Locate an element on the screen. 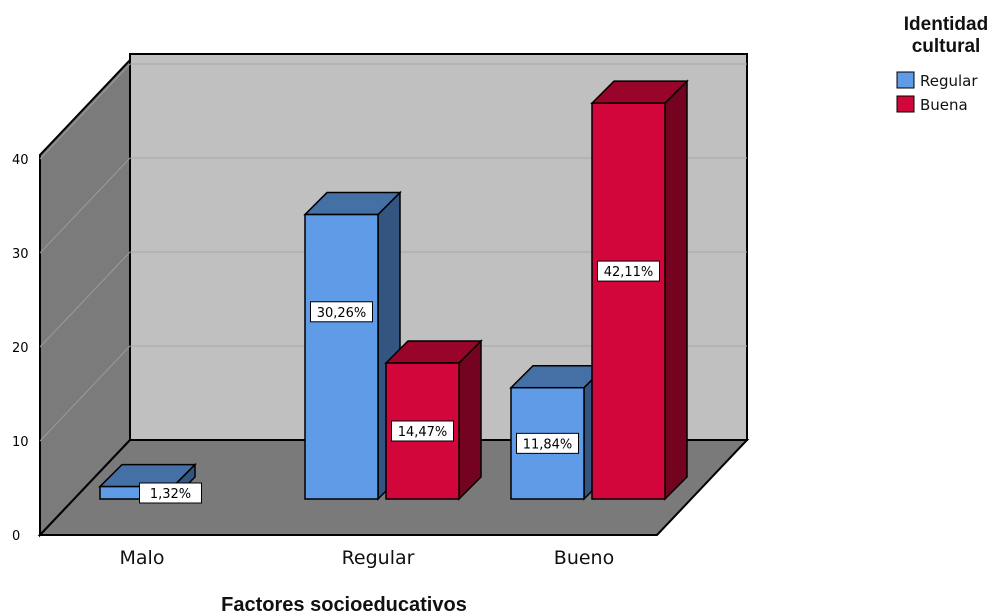 The width and height of the screenshot is (1006, 614). data-label-text: 42,11% is located at coordinates (629, 272).